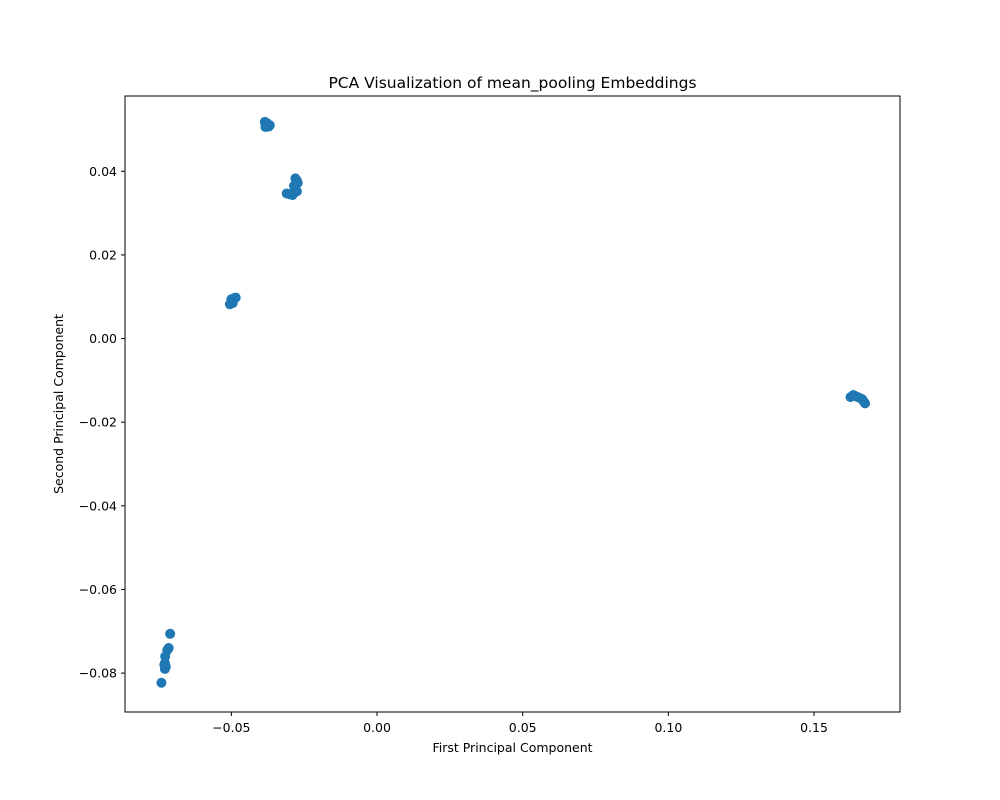  Describe the element at coordinates (98, 422) in the screenshot. I see `y-tick-label: −0.02` at that location.